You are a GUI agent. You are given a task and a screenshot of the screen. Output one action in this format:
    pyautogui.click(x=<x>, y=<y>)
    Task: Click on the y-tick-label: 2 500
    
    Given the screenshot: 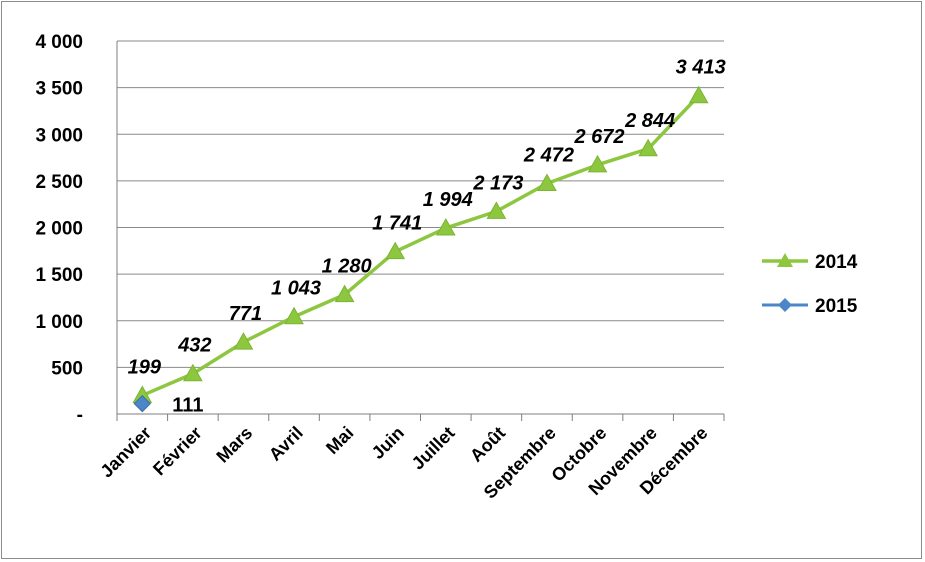 What is the action you would take?
    pyautogui.click(x=59, y=182)
    